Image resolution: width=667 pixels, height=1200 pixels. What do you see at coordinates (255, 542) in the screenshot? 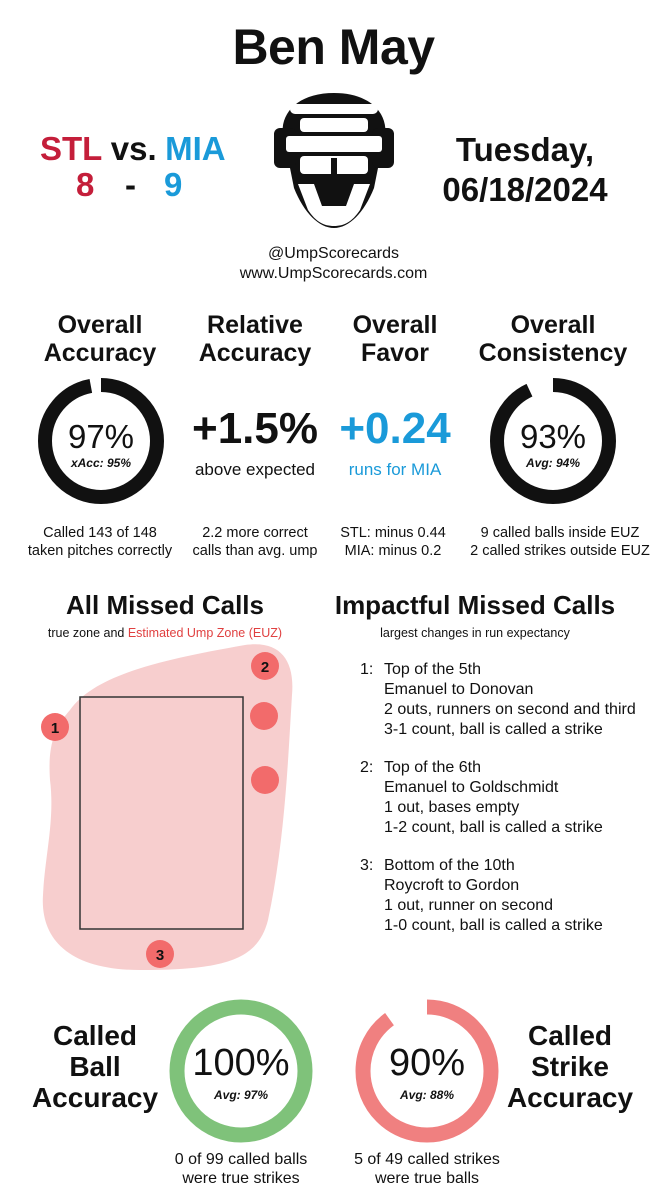
I see `relative-accuracy-caption: 2.2 more correct calls than avg. ump` at bounding box center [255, 542].